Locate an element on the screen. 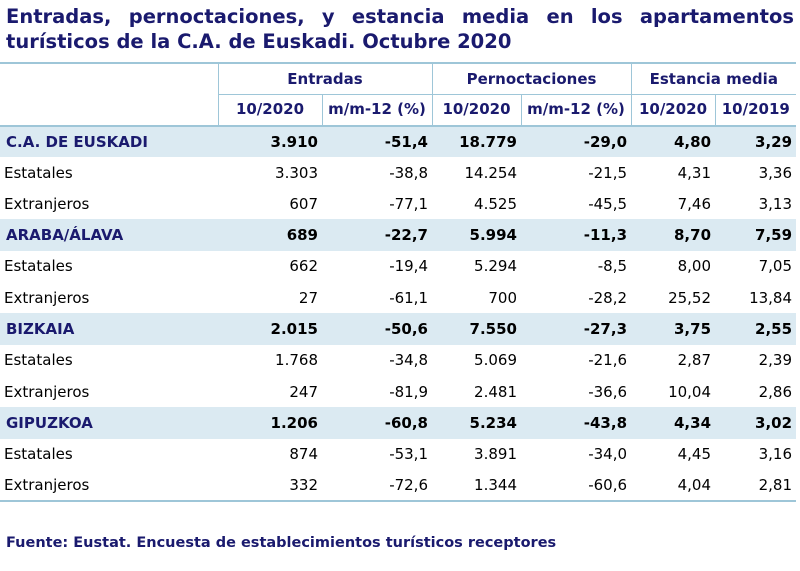 Image resolution: width=800 pixels, height=571 pixels. header-estancia-previous: 10/2019 is located at coordinates (755, 110).